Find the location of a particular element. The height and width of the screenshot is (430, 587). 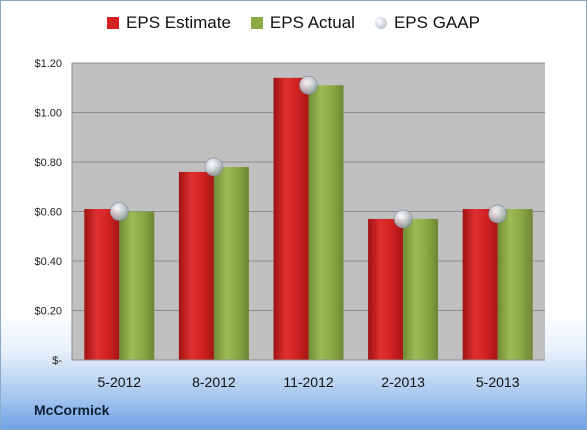

y-tick-label: $0.80 is located at coordinates (48, 163).